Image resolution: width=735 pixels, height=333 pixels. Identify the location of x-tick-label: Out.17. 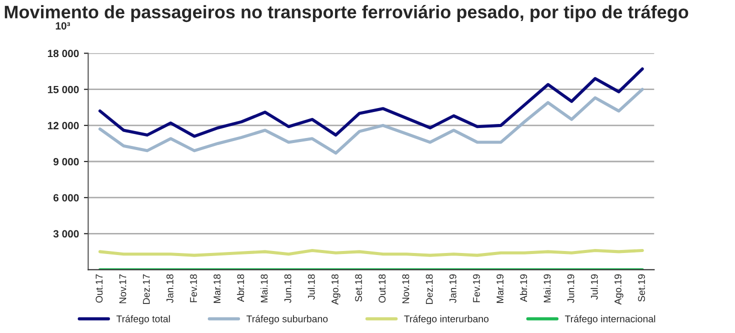
(99, 288).